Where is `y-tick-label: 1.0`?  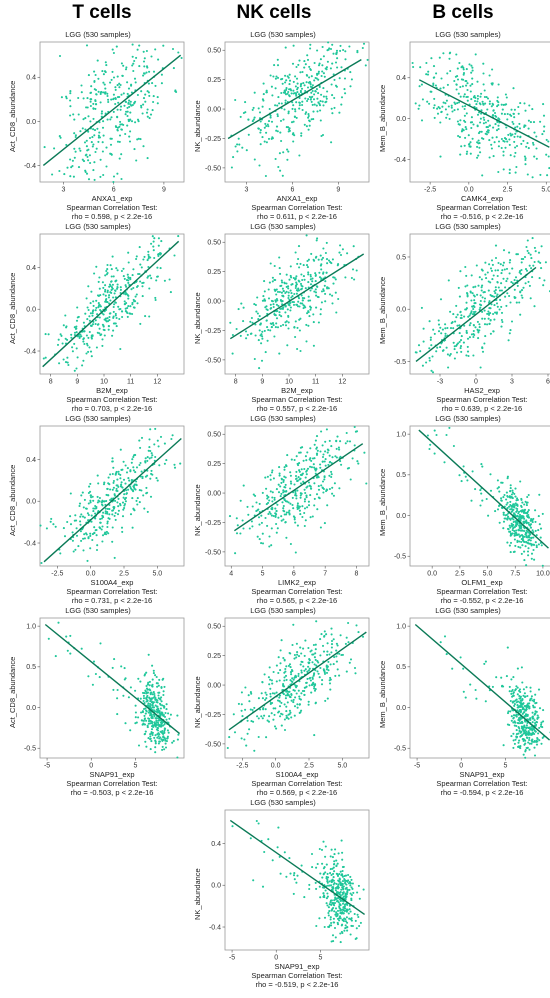
y-tick-label: 1.0 is located at coordinates (401, 435).